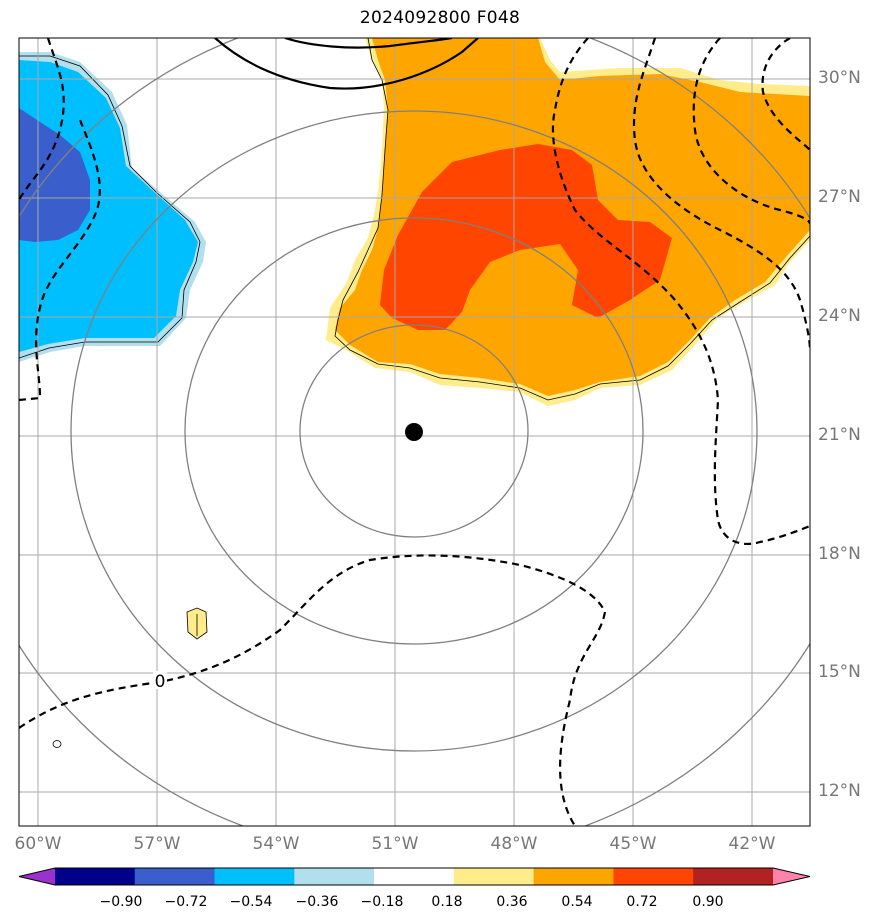 The height and width of the screenshot is (924, 880). What do you see at coordinates (791, 876) in the screenshot?
I see `colorbar-extend-high` at bounding box center [791, 876].